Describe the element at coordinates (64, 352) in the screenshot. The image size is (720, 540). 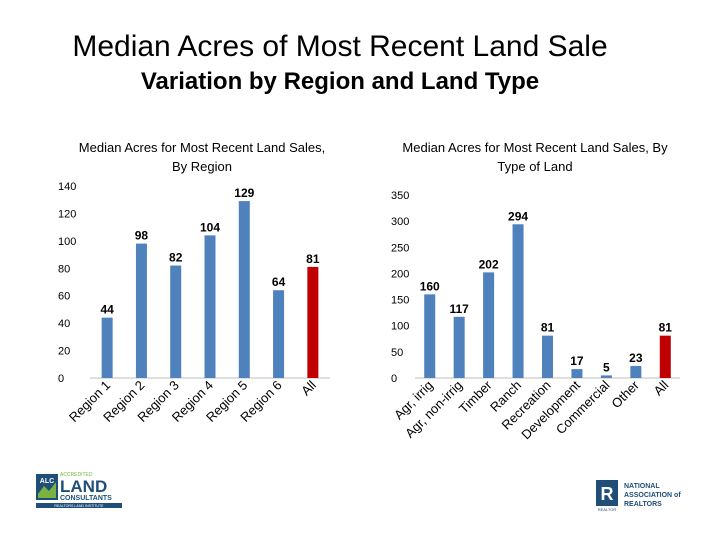
I see `y-tick-label: 20` at that location.